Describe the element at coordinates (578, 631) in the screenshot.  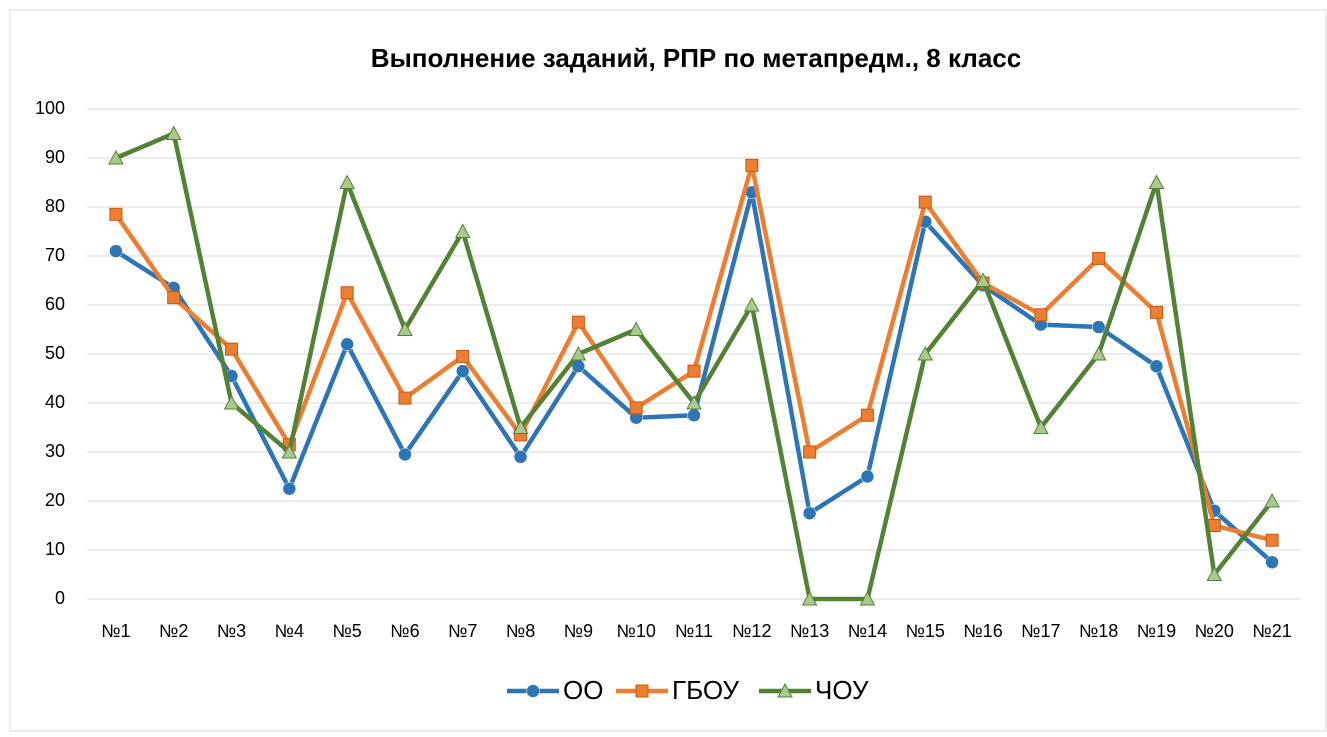
I see `x-tick-label: №9` at that location.